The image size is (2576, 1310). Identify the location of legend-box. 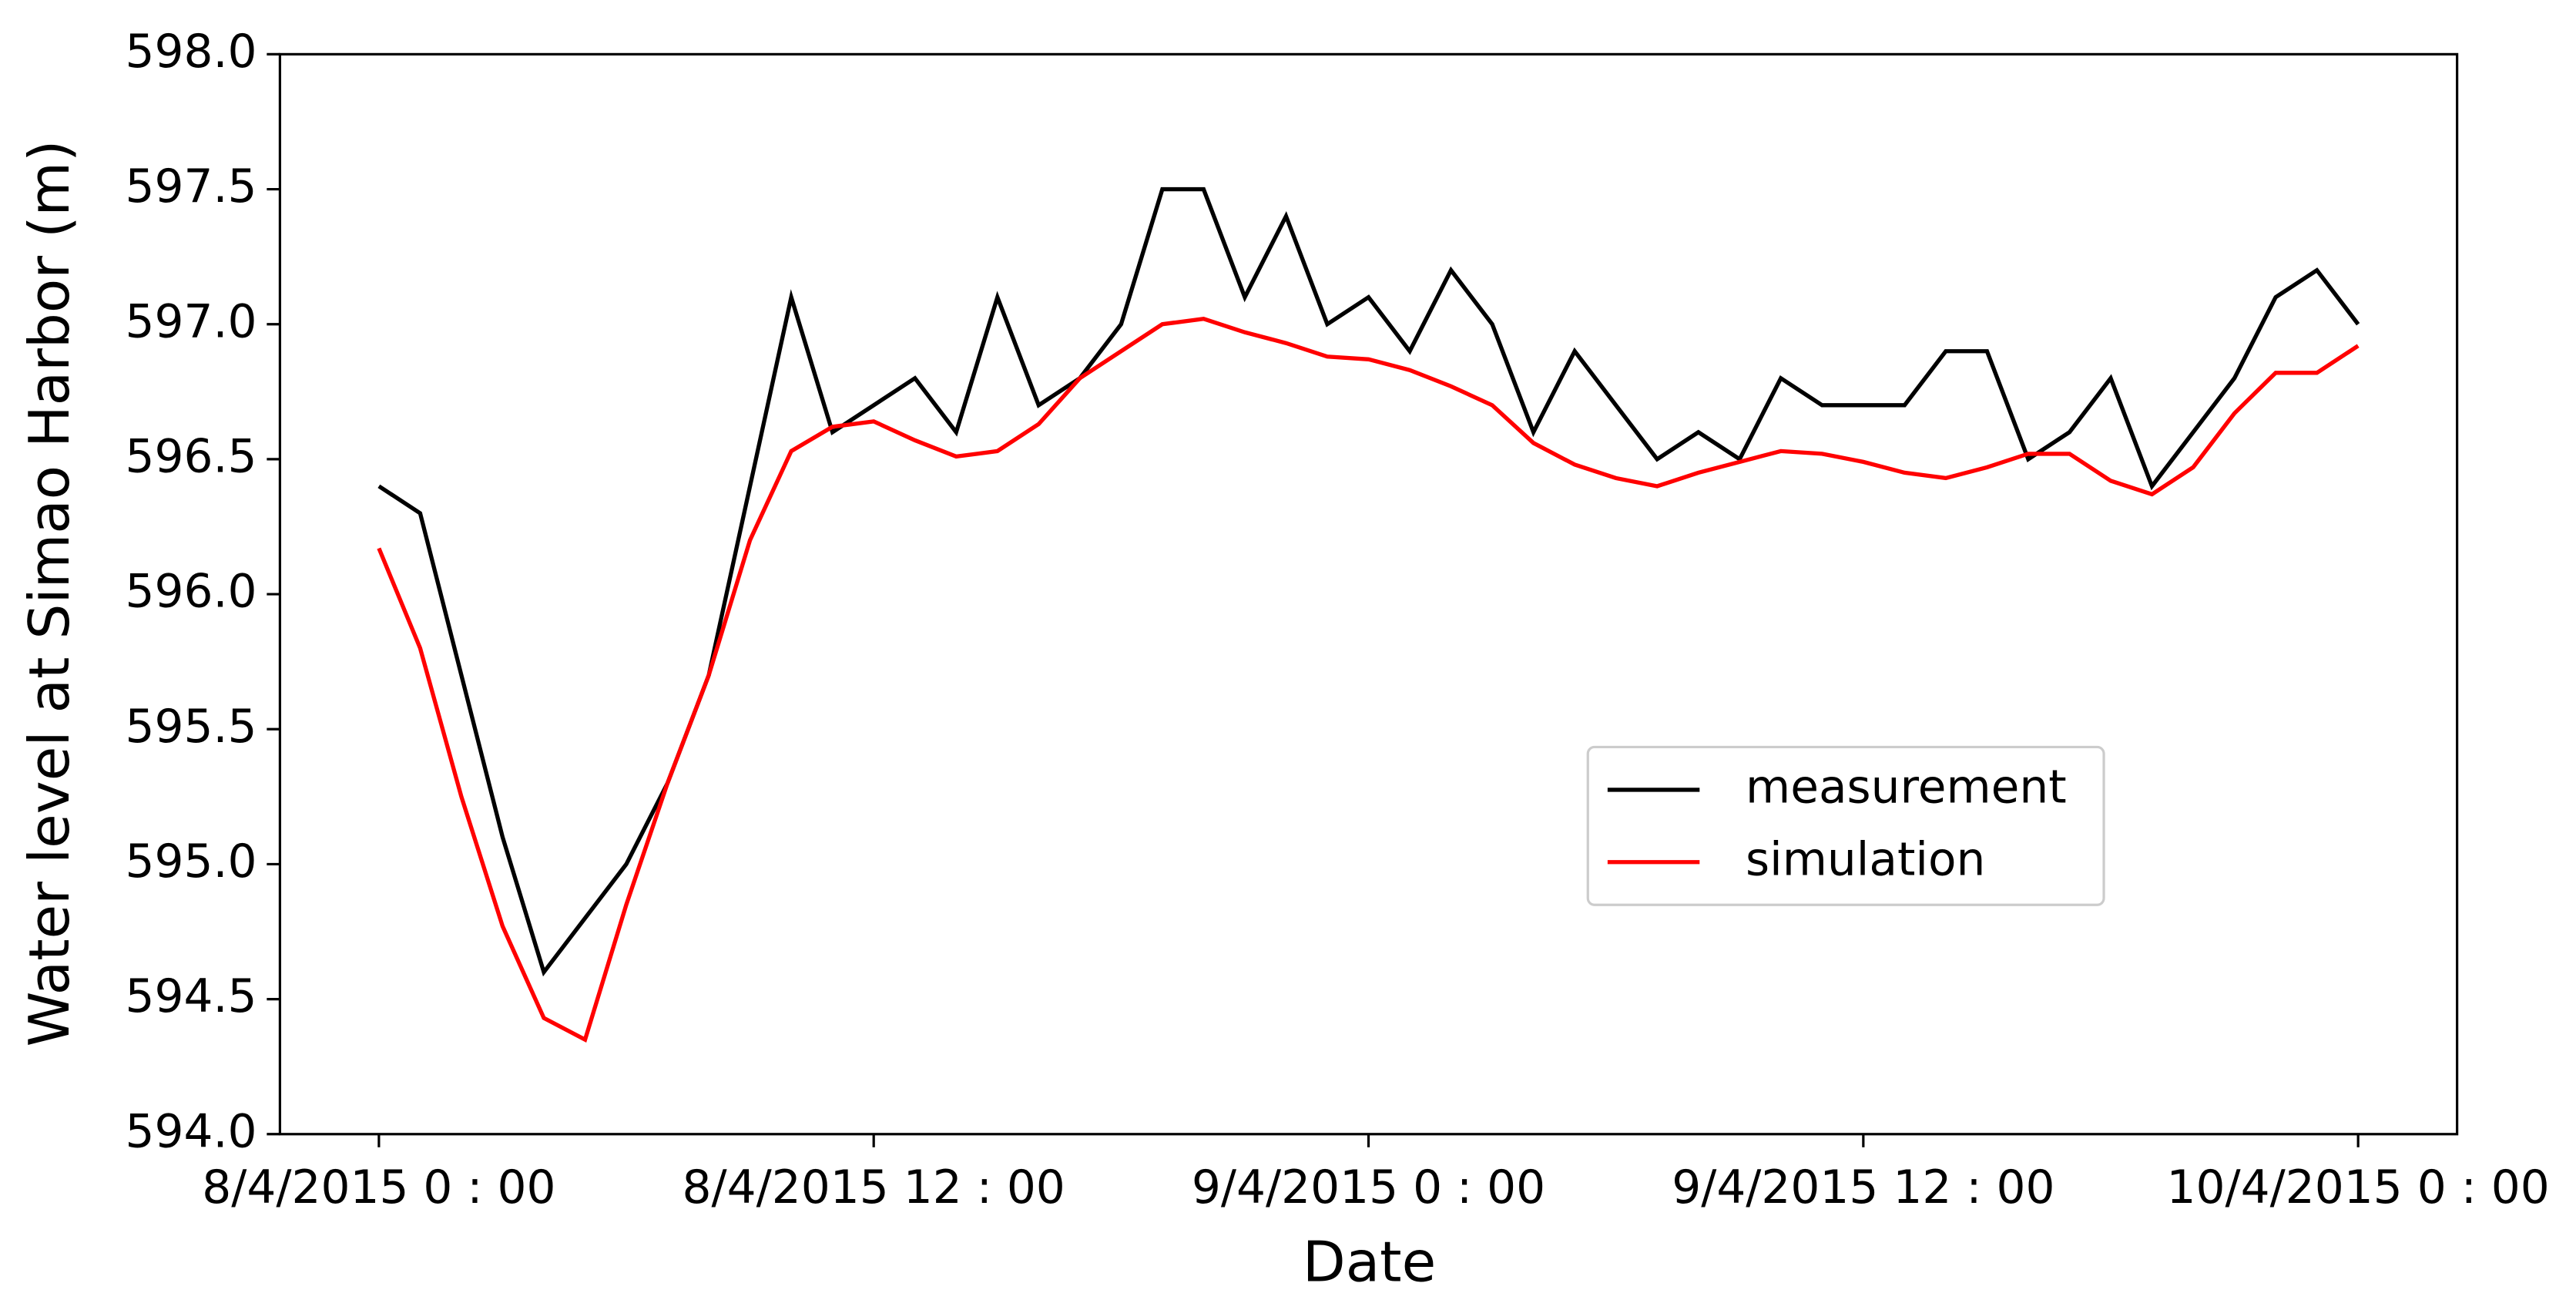
(1845, 825).